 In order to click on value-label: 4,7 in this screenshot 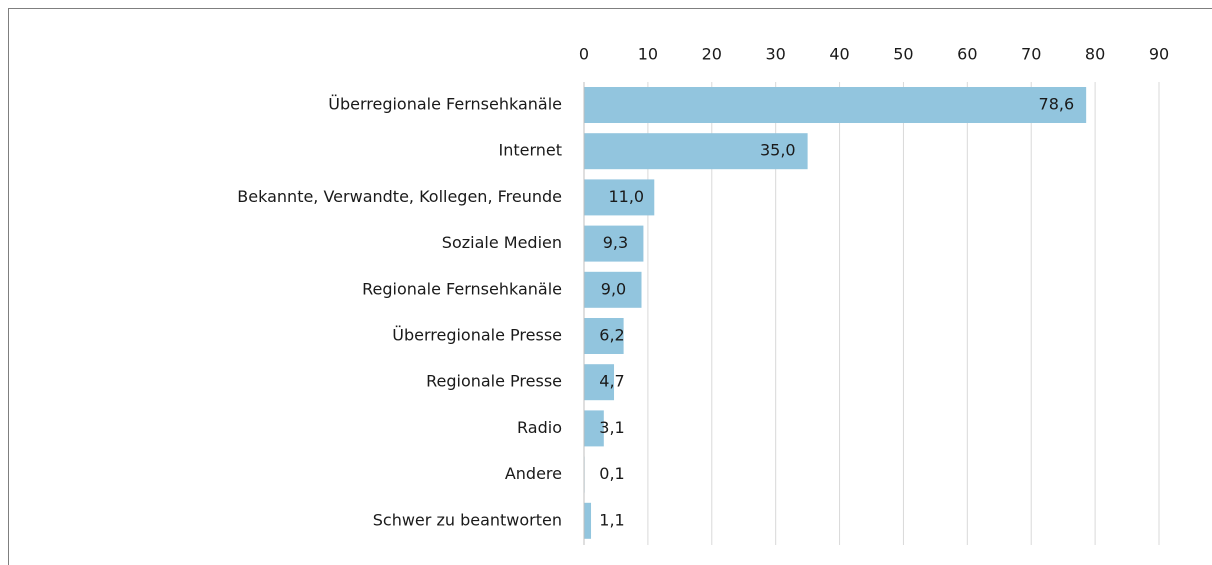, I will do `click(611, 381)`.